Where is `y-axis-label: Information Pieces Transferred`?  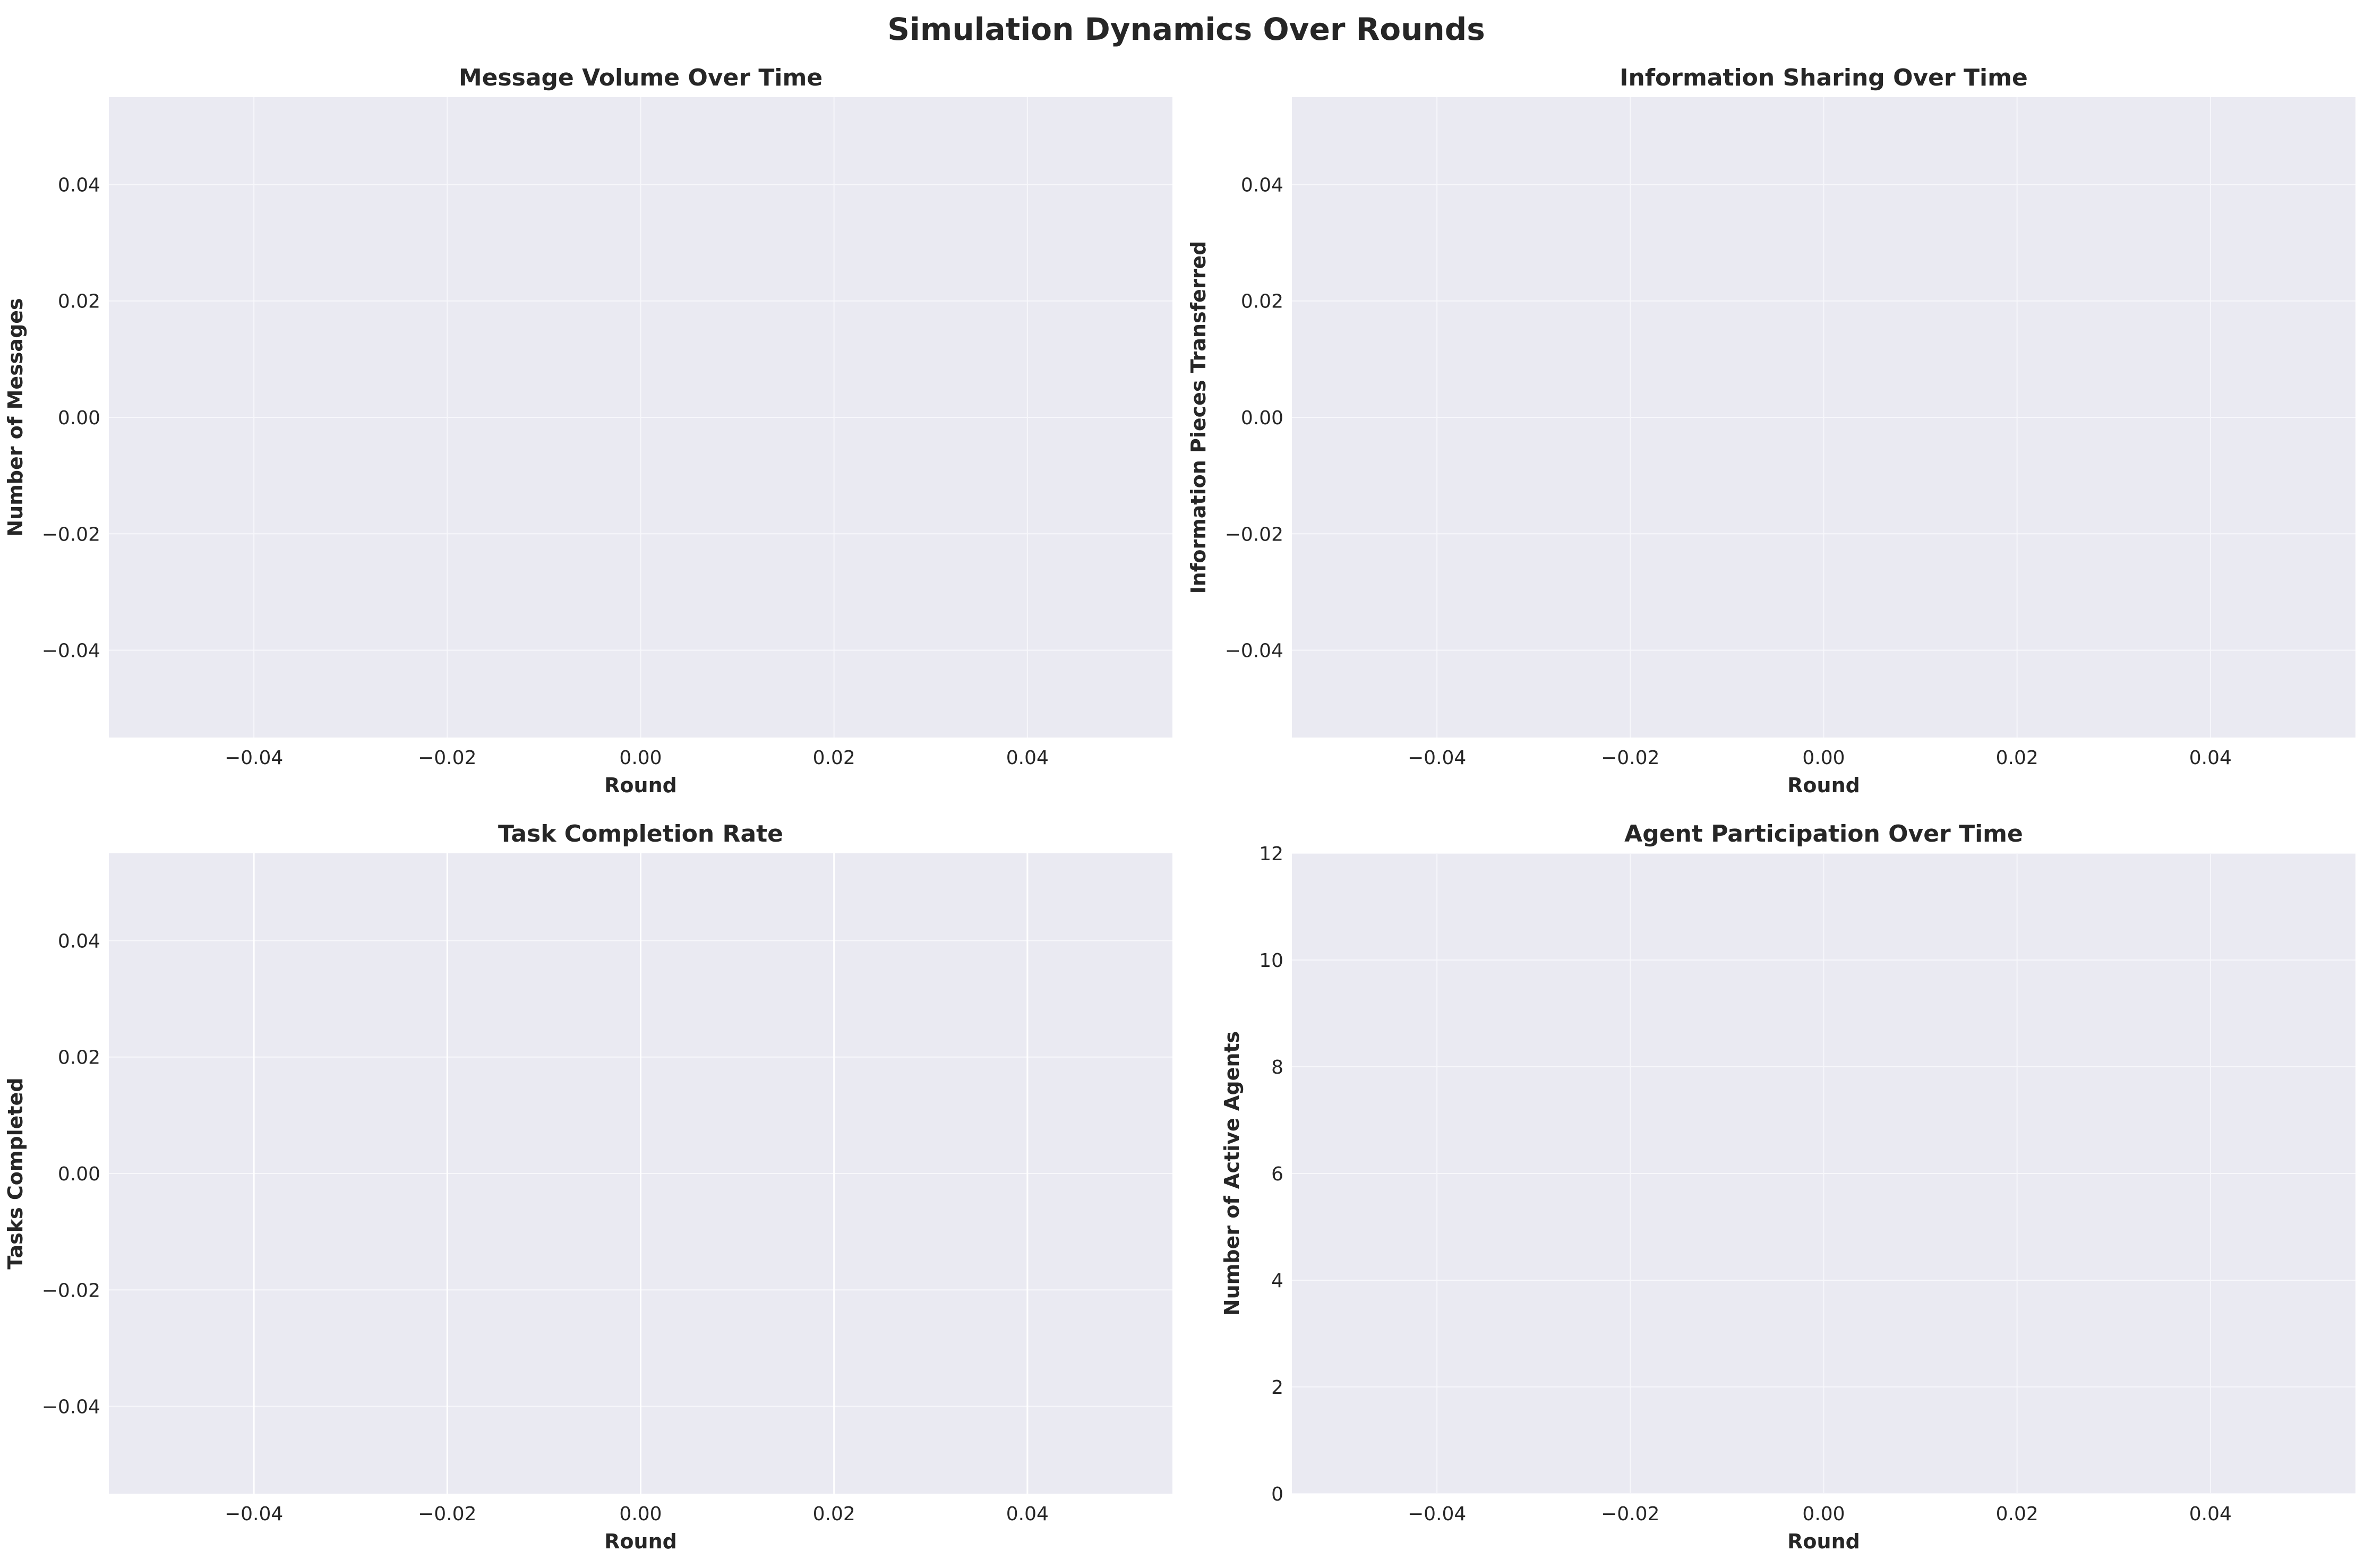 y-axis-label: Information Pieces Transferred is located at coordinates (1199, 417).